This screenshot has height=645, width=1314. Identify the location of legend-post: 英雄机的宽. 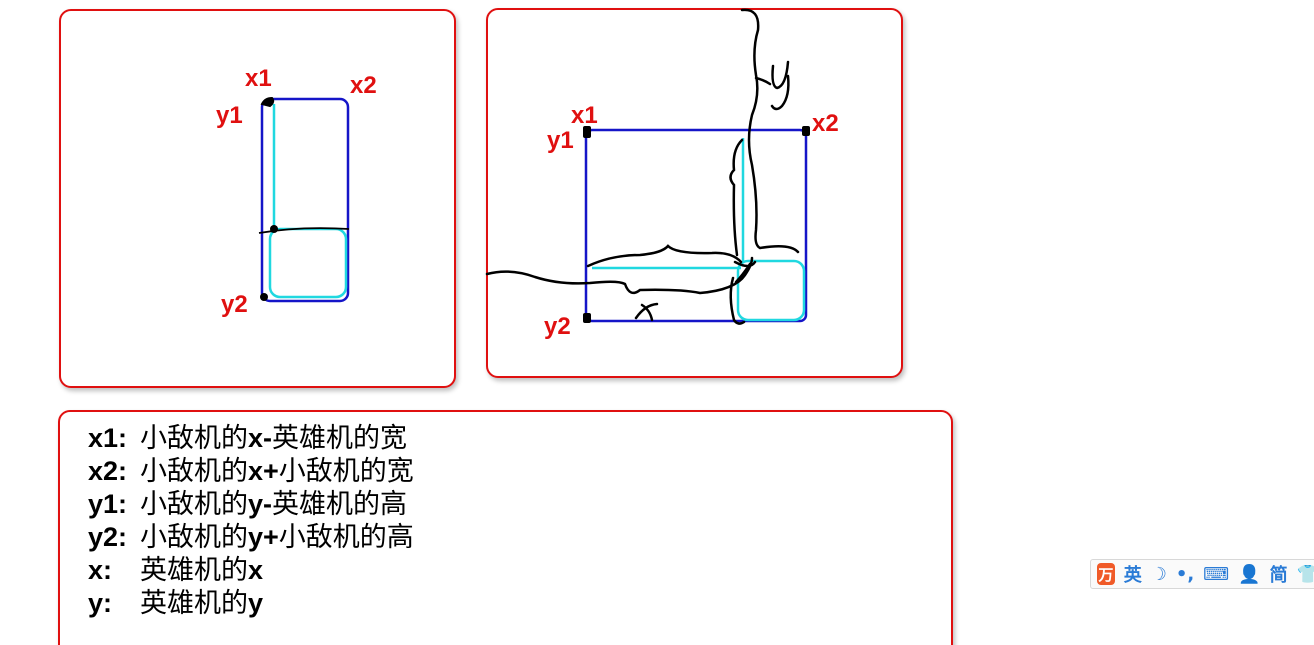
(340, 438).